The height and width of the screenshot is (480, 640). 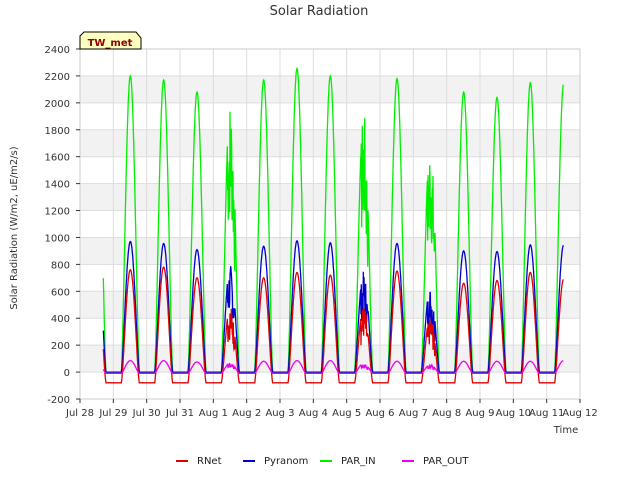 I want to click on y-tick-label: 600, so click(x=60, y=292).